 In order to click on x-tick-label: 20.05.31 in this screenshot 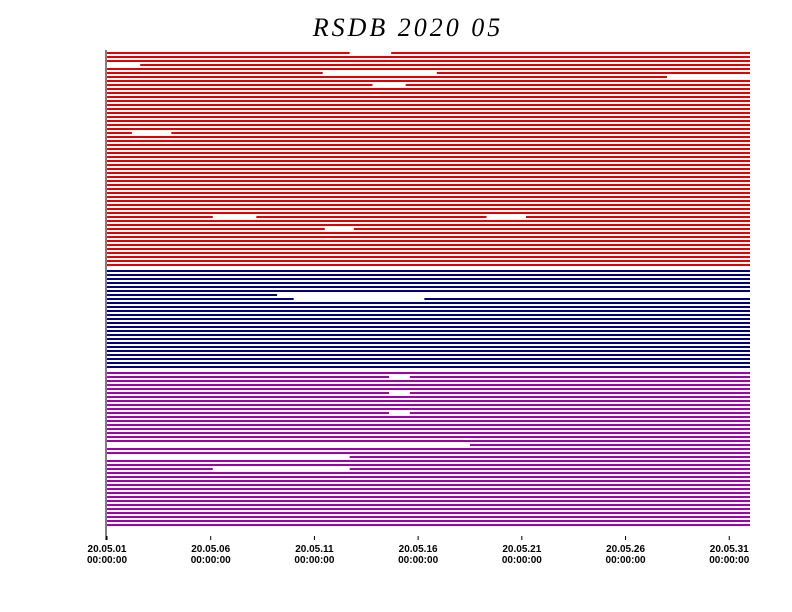, I will do `click(729, 549)`.